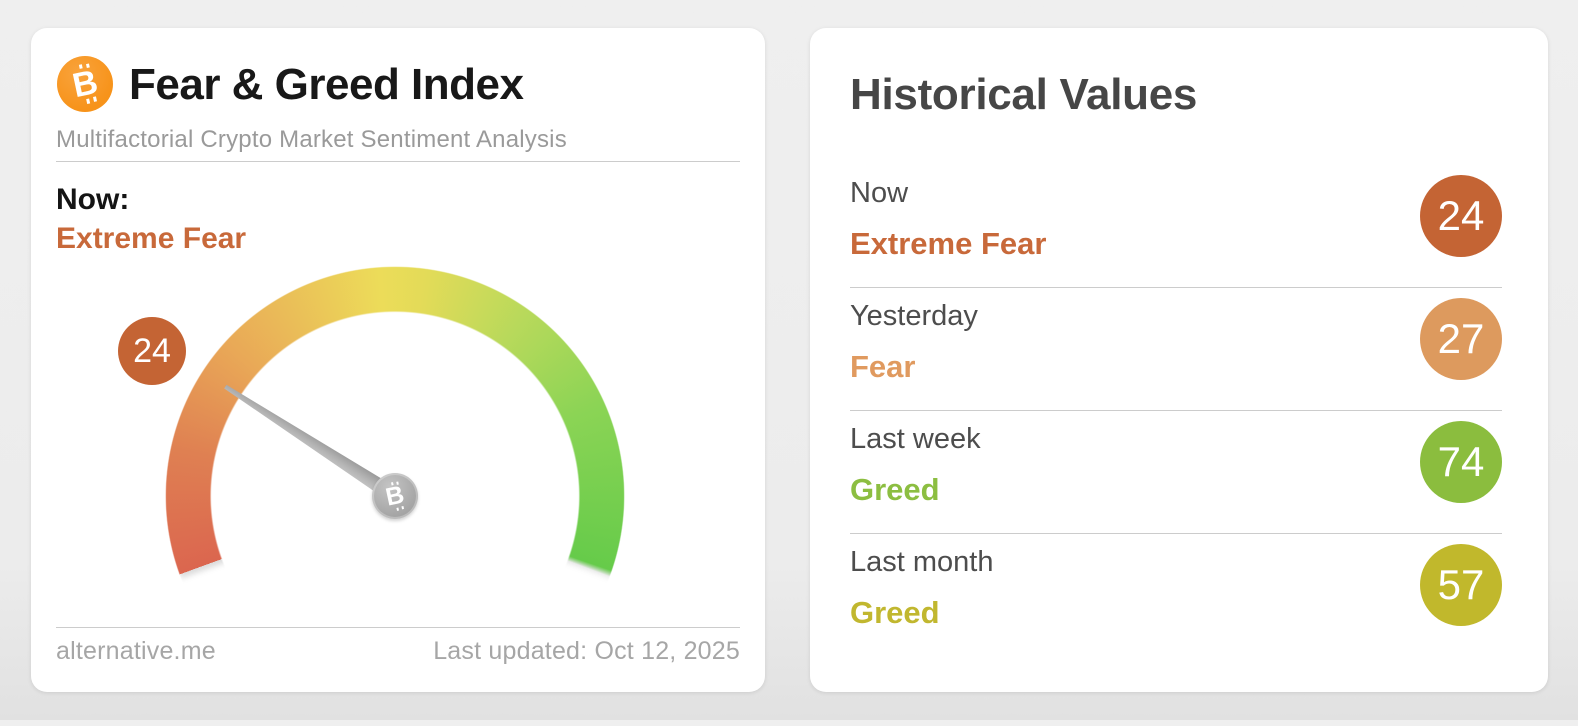 This screenshot has width=1578, height=726. What do you see at coordinates (1461, 339) in the screenshot?
I see `row-value-badge: 27` at bounding box center [1461, 339].